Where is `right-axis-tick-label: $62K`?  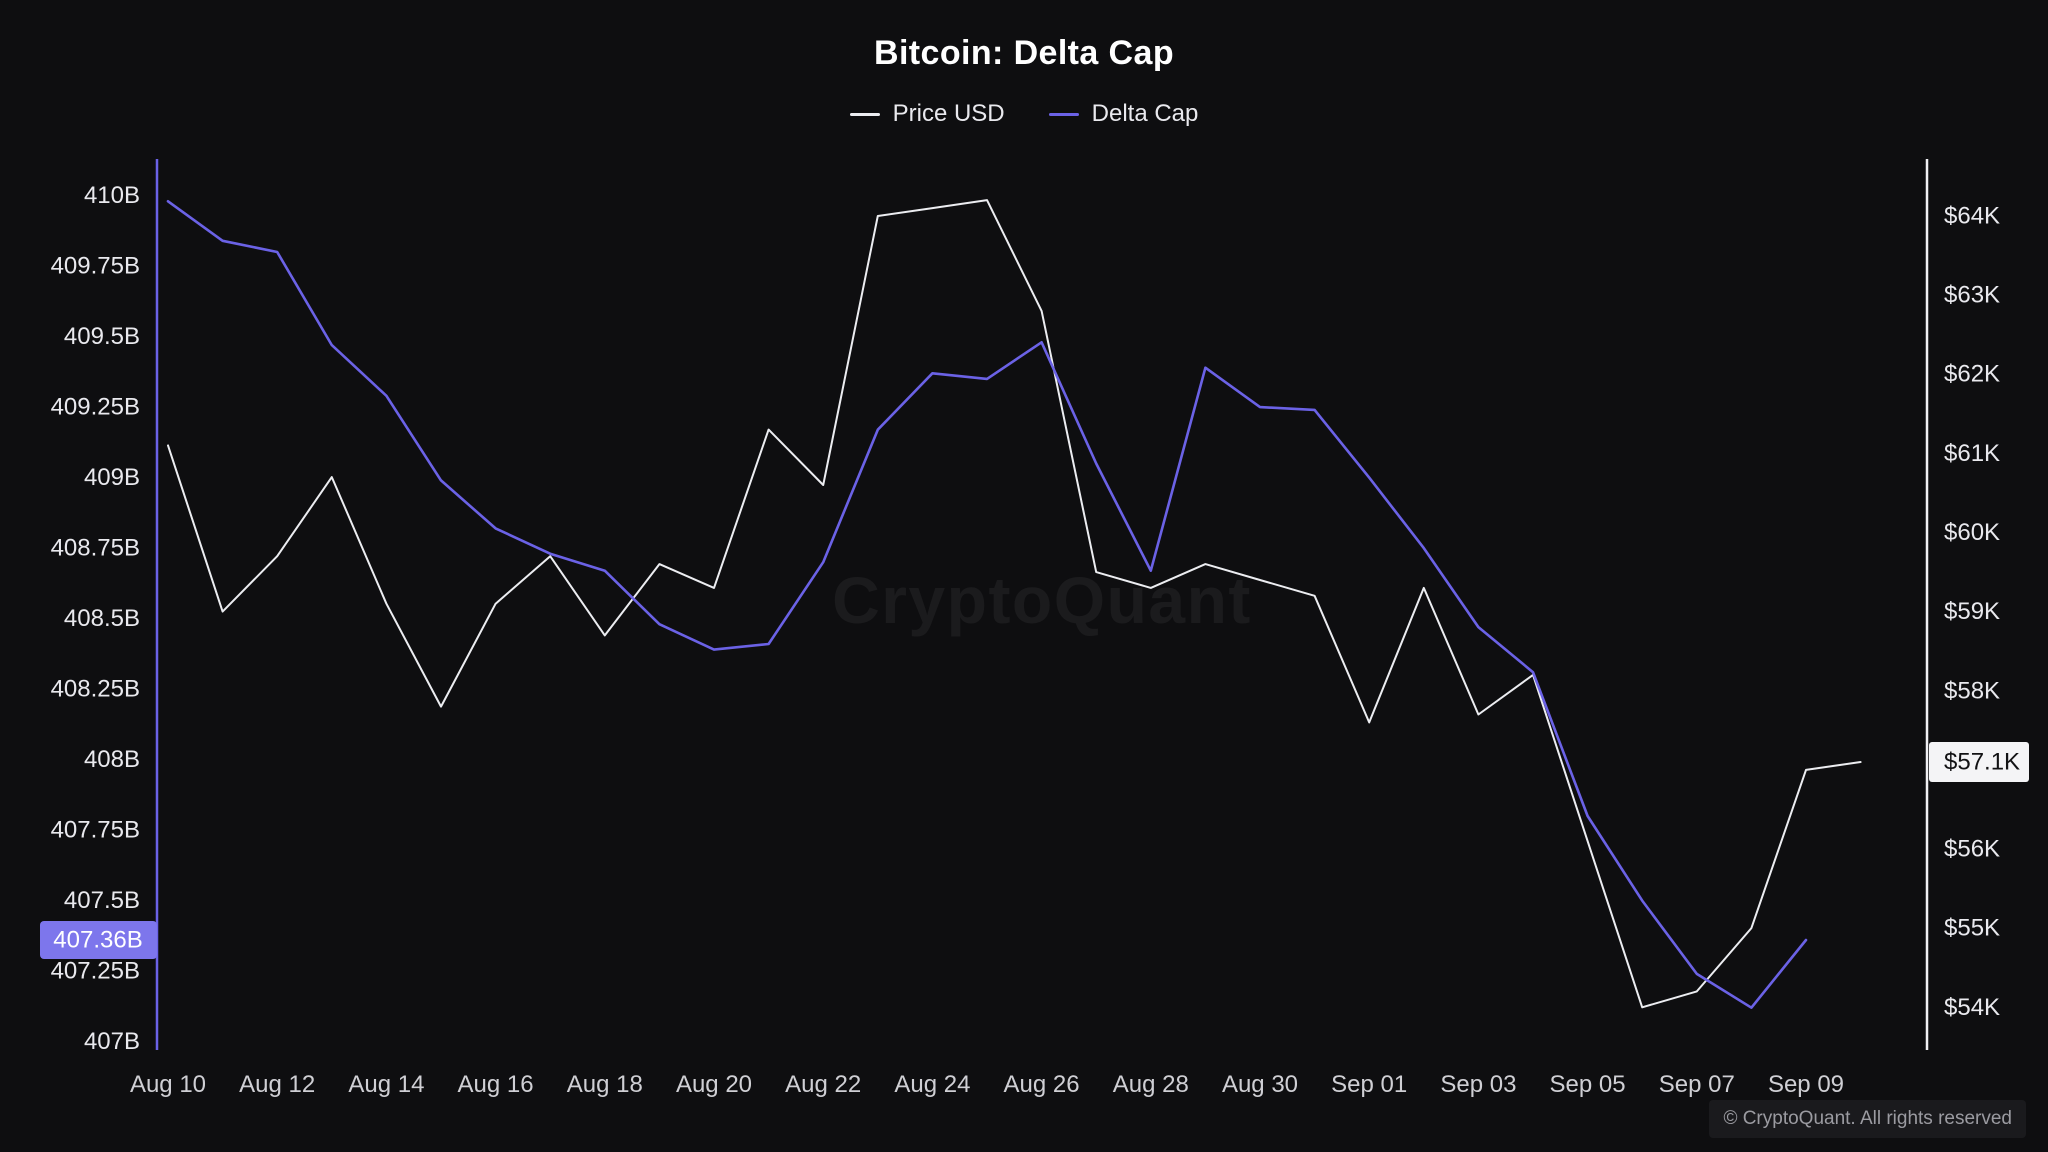 right-axis-tick-label: $62K is located at coordinates (1972, 374).